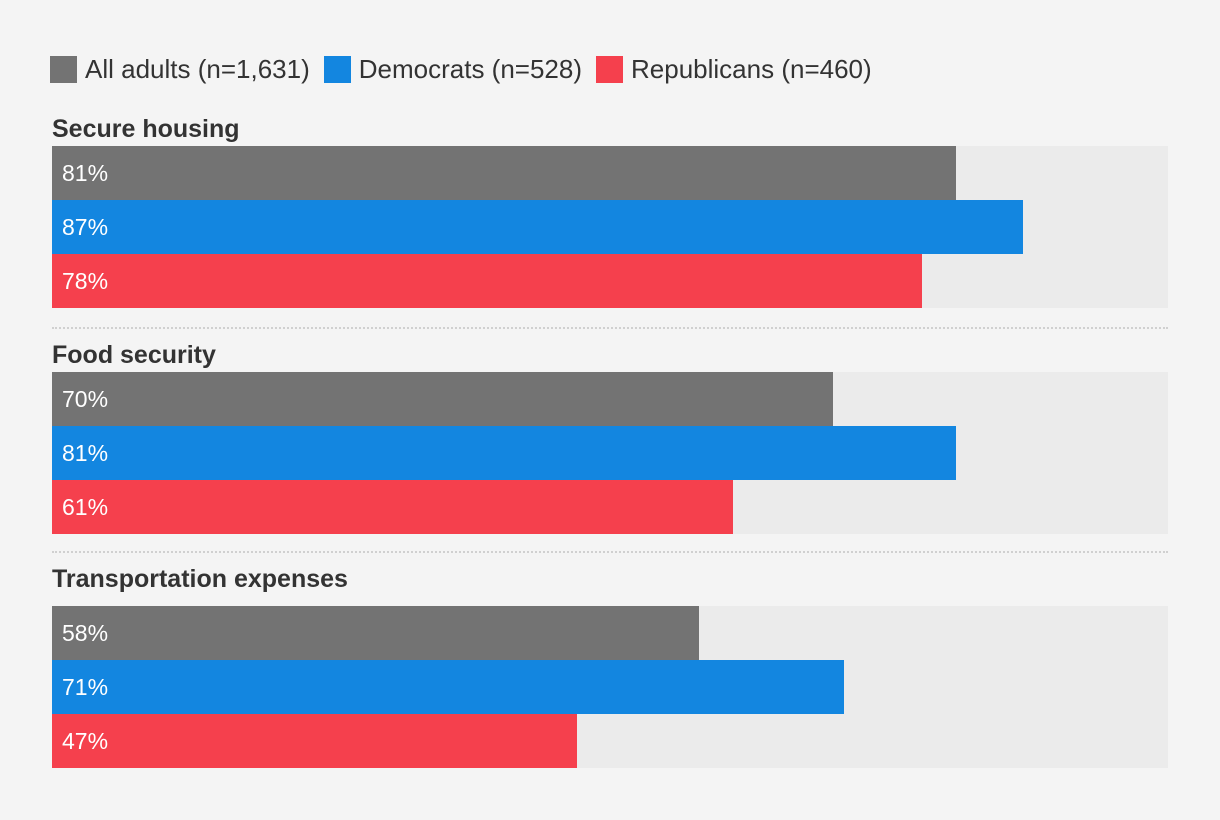 The width and height of the screenshot is (1220, 820). I want to click on bar-row-republicans: 78%, so click(610, 281).